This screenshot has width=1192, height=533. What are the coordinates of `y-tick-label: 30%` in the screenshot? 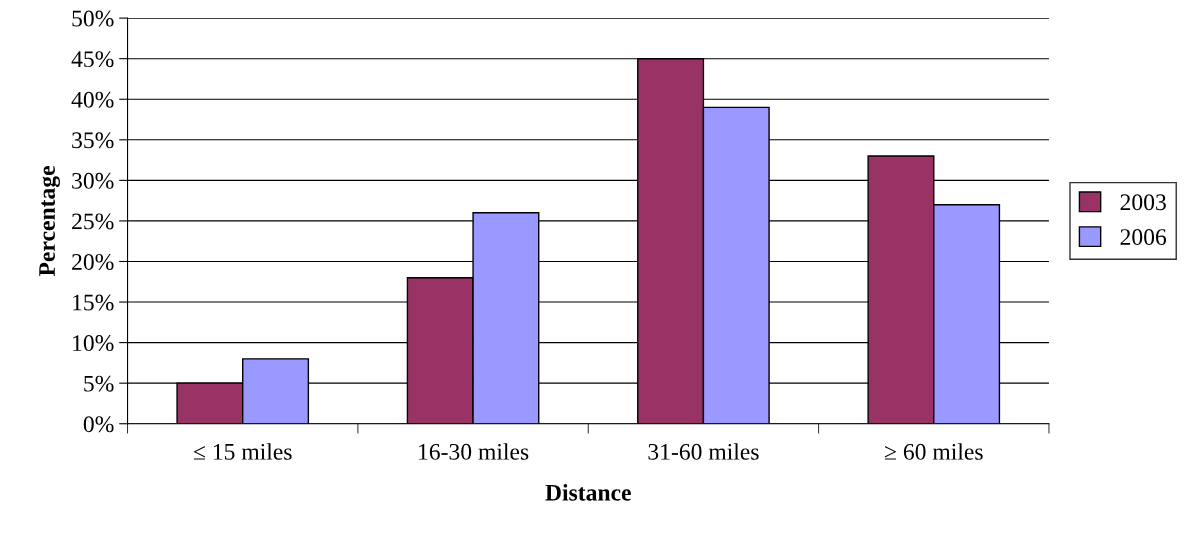 It's located at (93, 180).